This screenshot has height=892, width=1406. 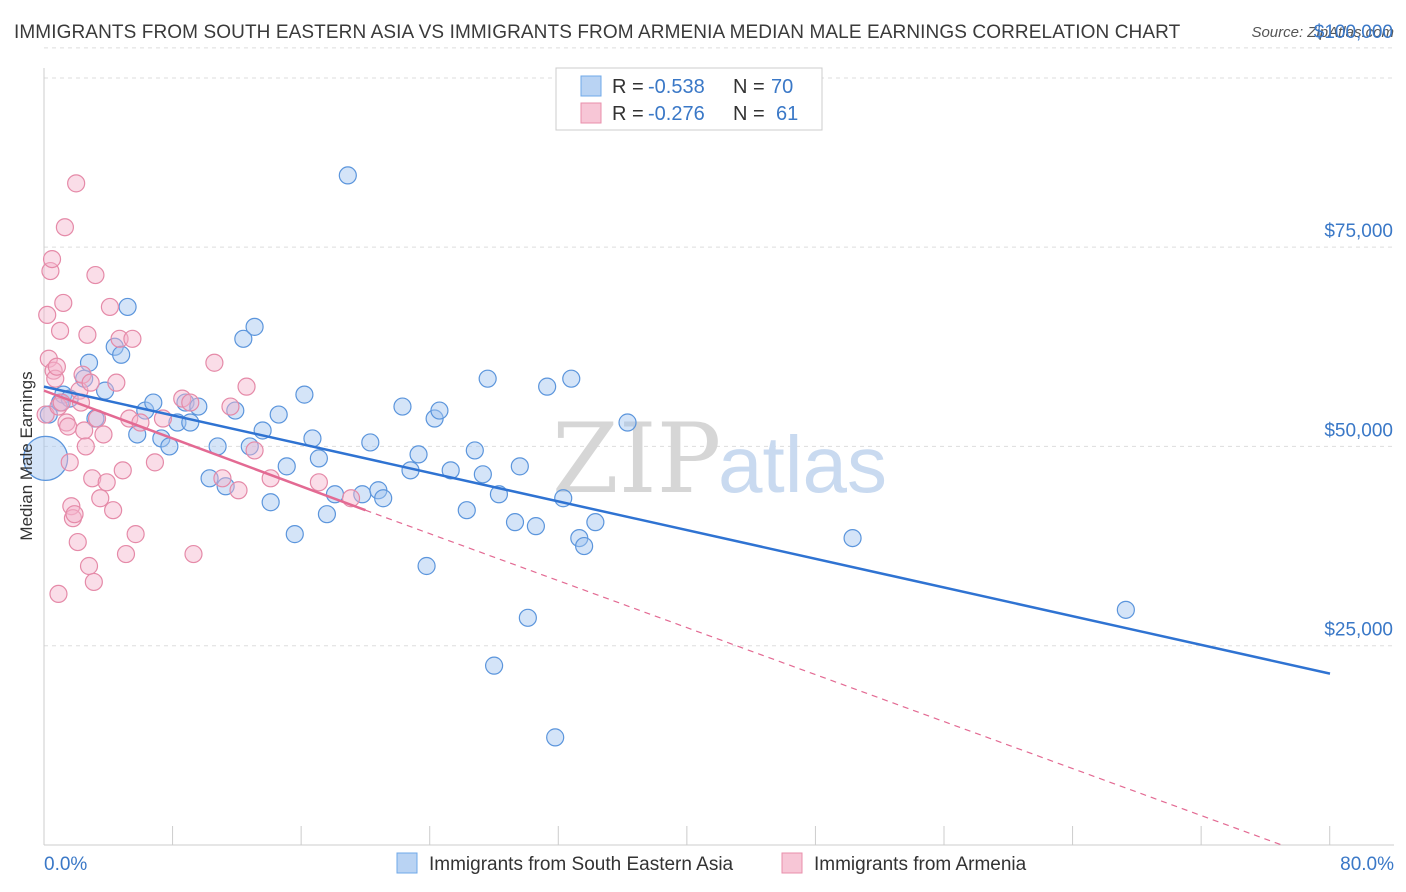 I want to click on legend-r-label-1: R =, so click(x=628, y=114).